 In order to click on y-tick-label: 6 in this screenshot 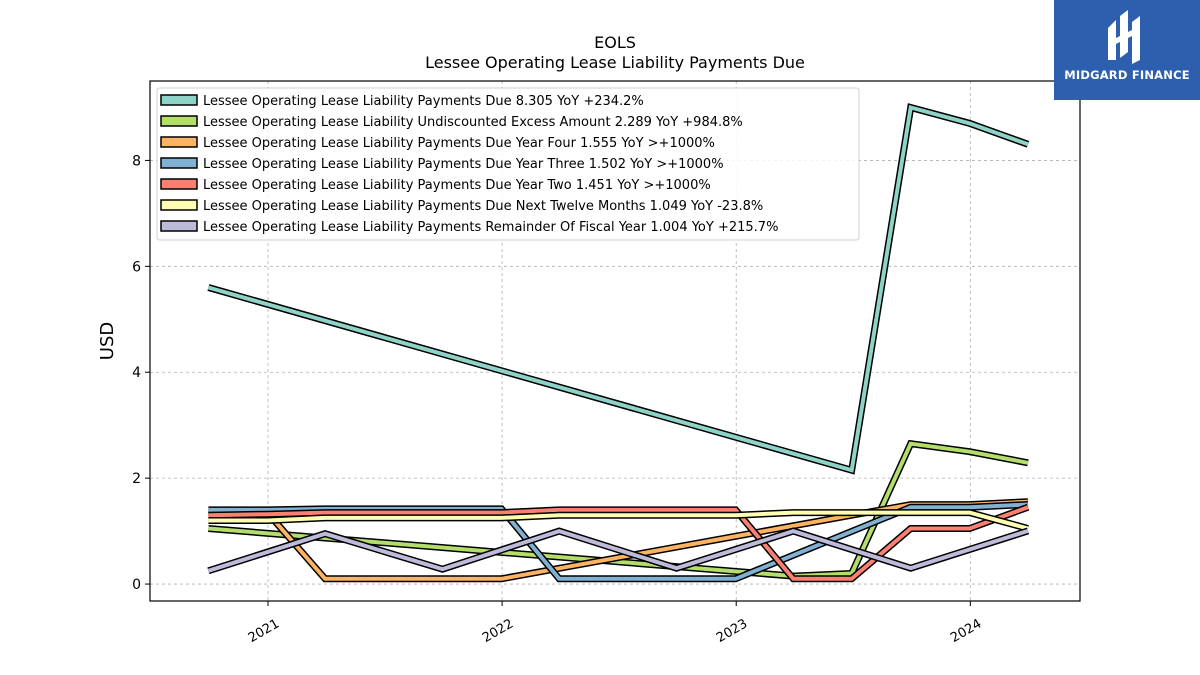, I will do `click(136, 267)`.